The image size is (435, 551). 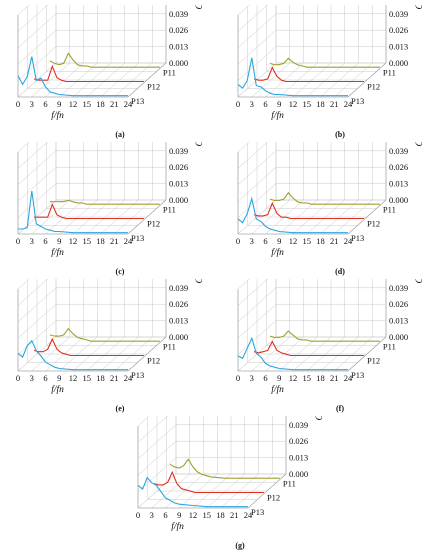 What do you see at coordinates (340, 408) in the screenshot?
I see `panel-label: (f)` at bounding box center [340, 408].